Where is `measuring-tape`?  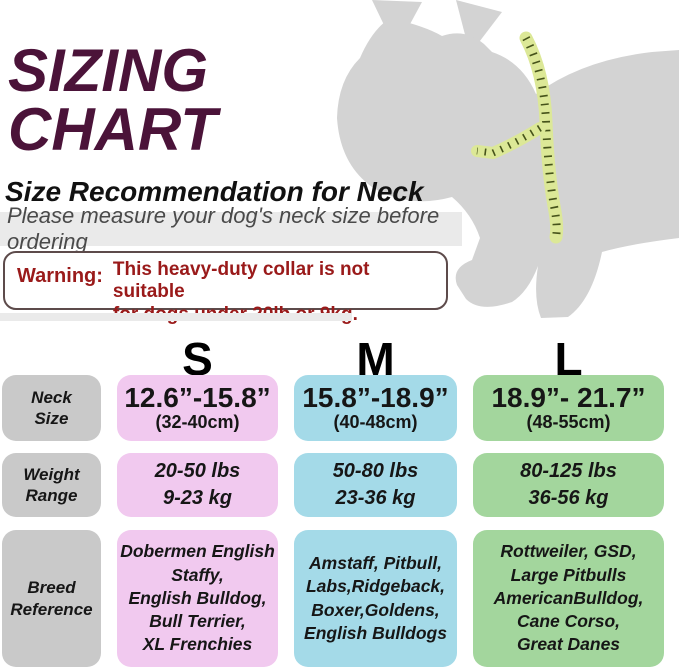
measuring-tape is located at coordinates (517, 137).